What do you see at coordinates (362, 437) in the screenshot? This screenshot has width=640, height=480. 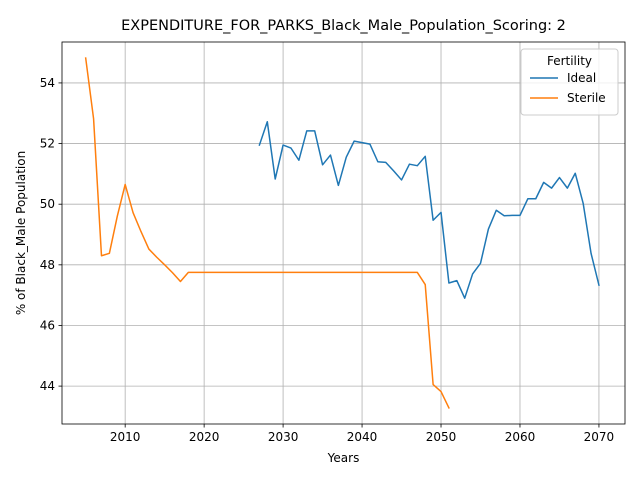 I see `x-tick-label: 2040` at bounding box center [362, 437].